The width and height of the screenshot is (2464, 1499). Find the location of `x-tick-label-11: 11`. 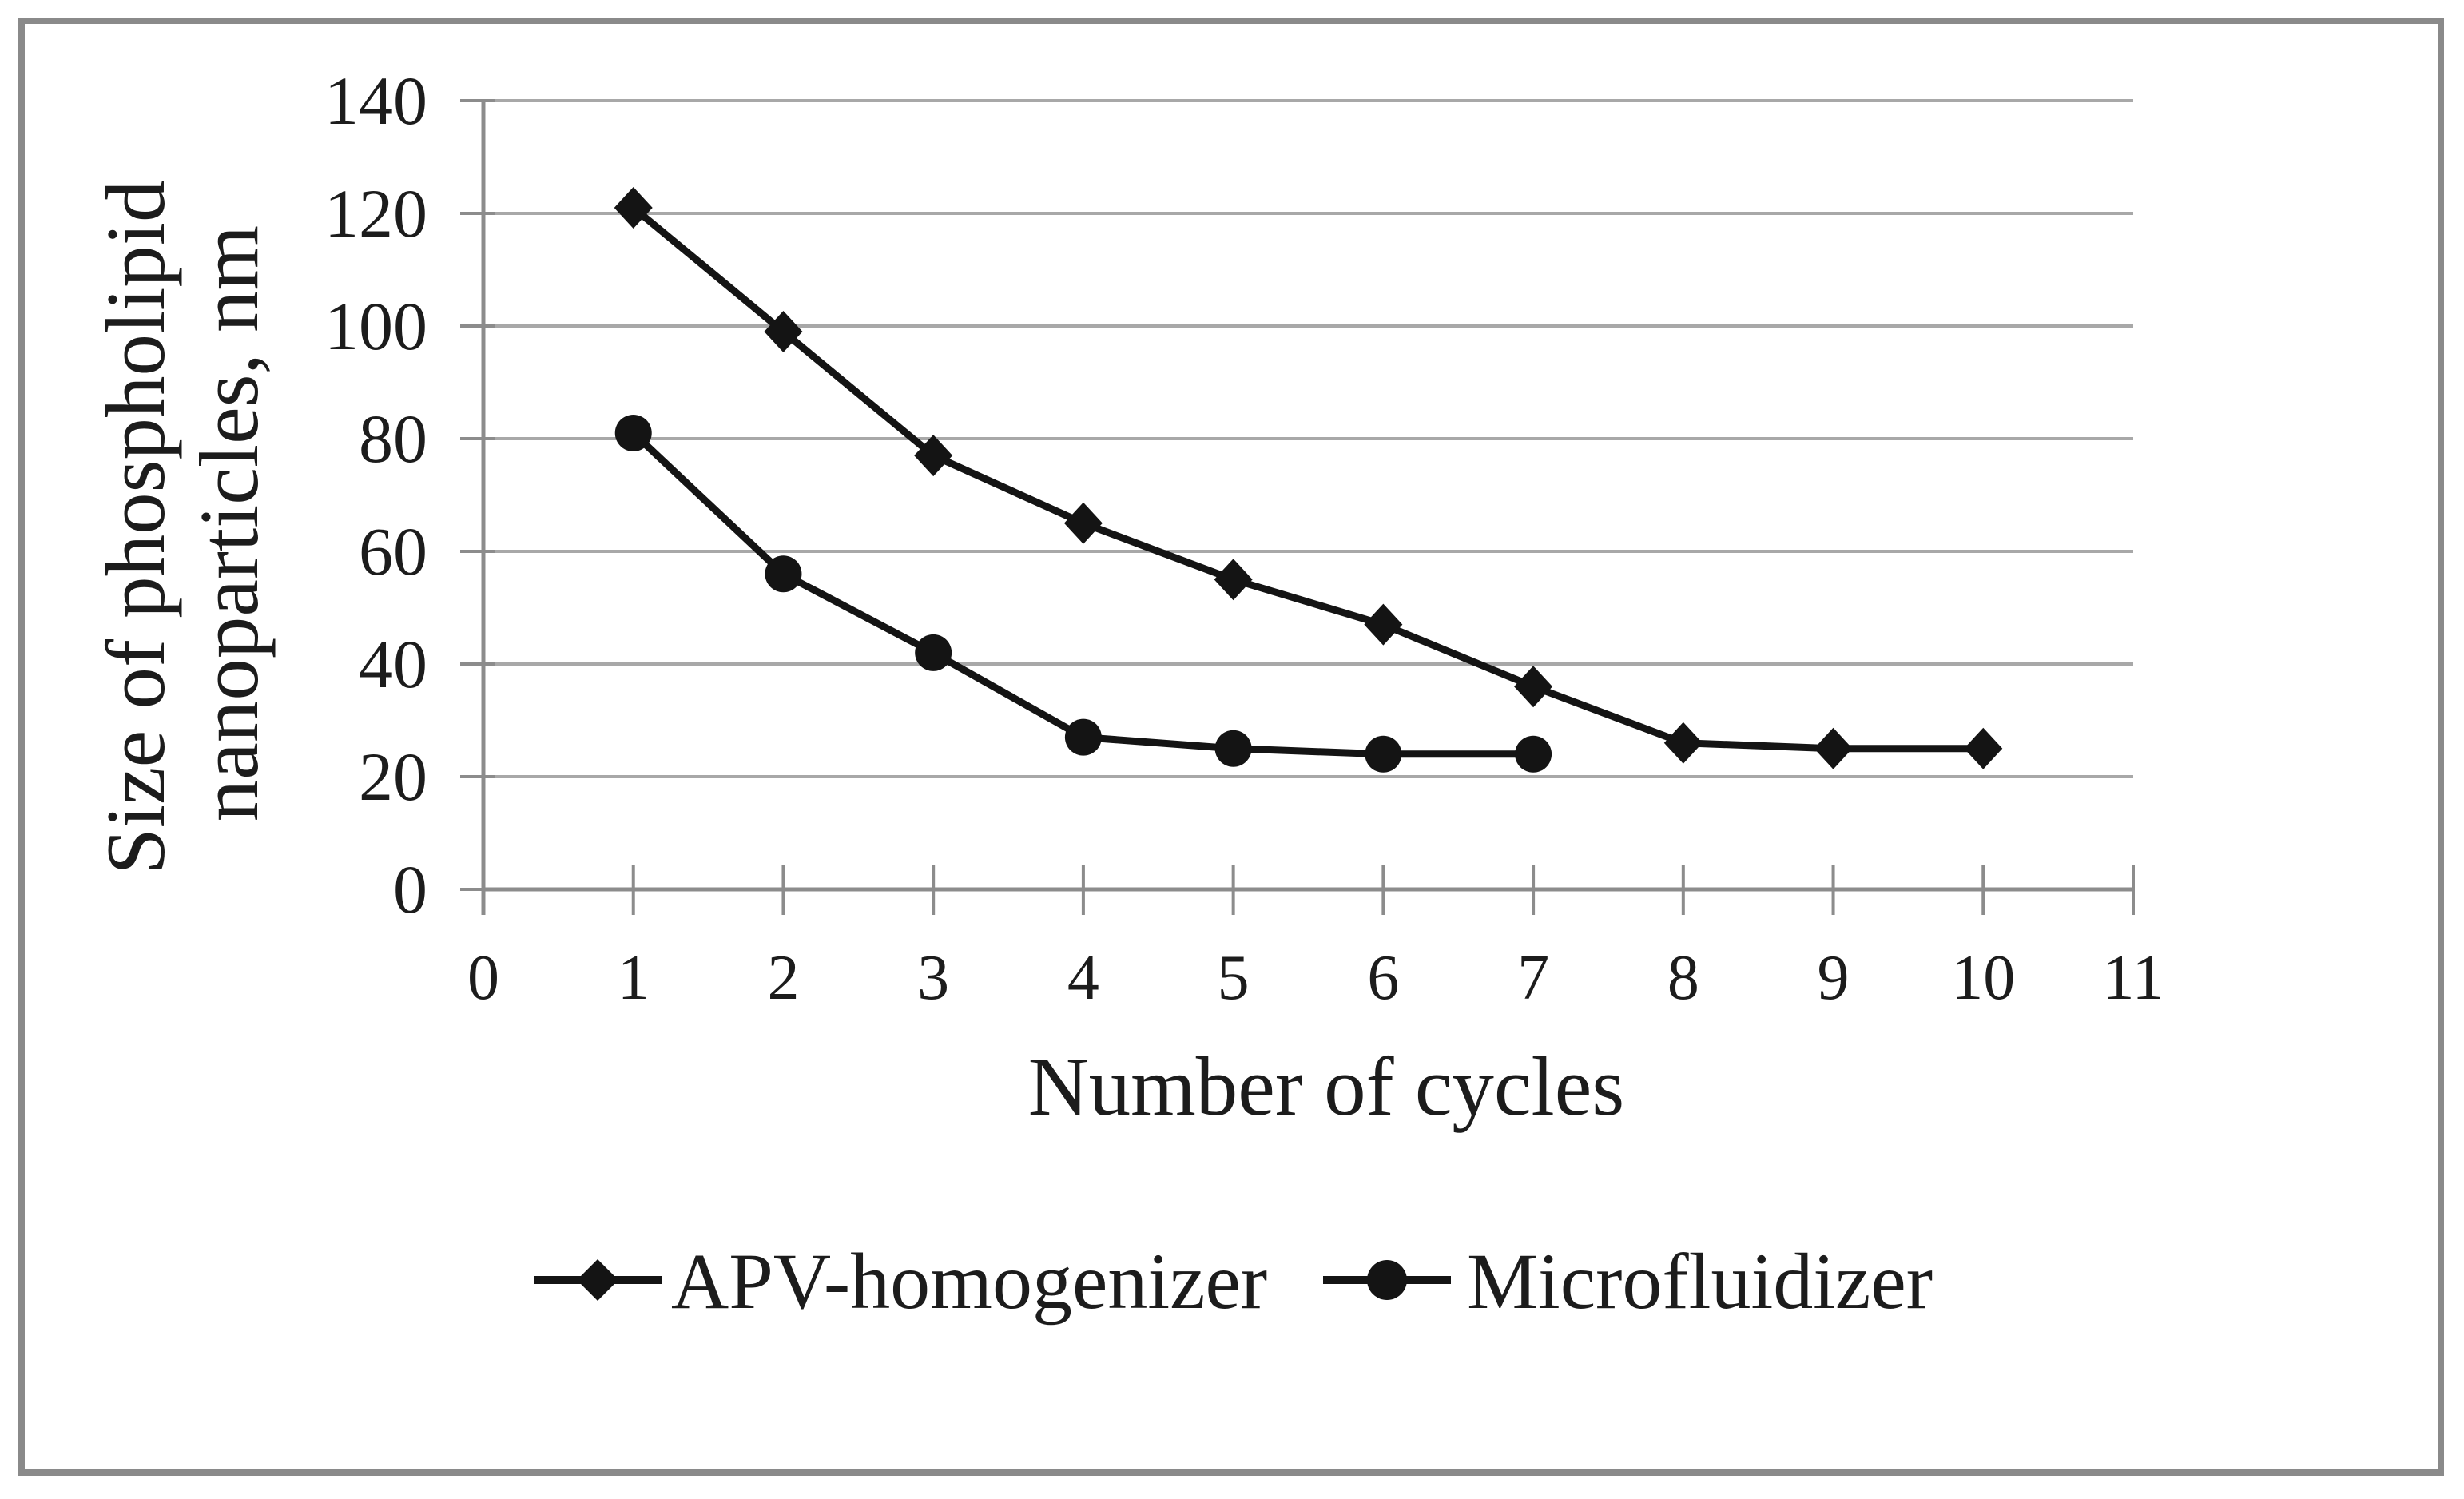

x-tick-label-11: 11 is located at coordinates (2133, 978).